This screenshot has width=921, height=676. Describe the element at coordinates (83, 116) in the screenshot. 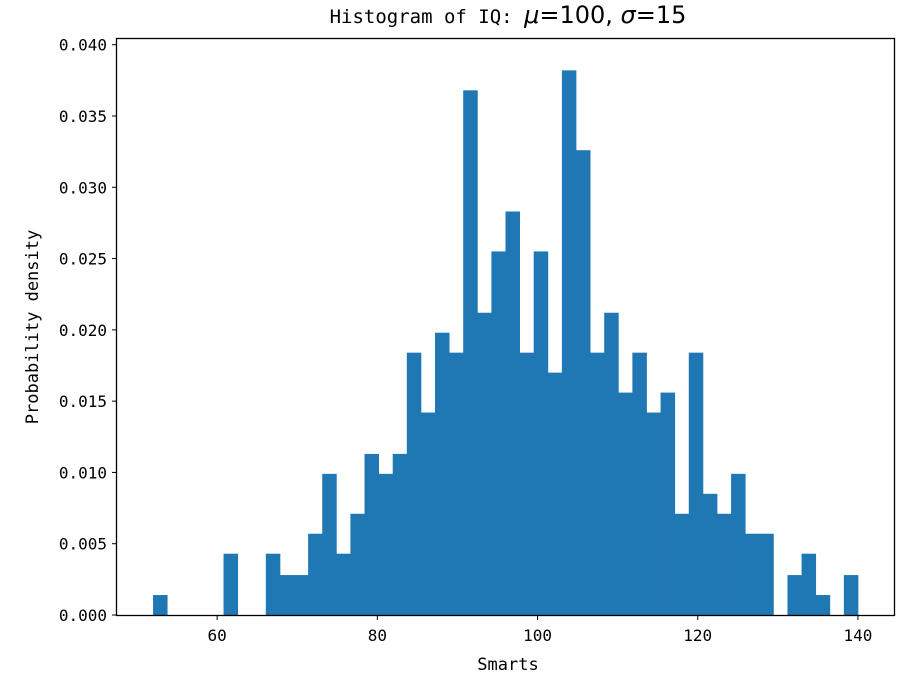

I see `y-tick-label: 0.035` at that location.